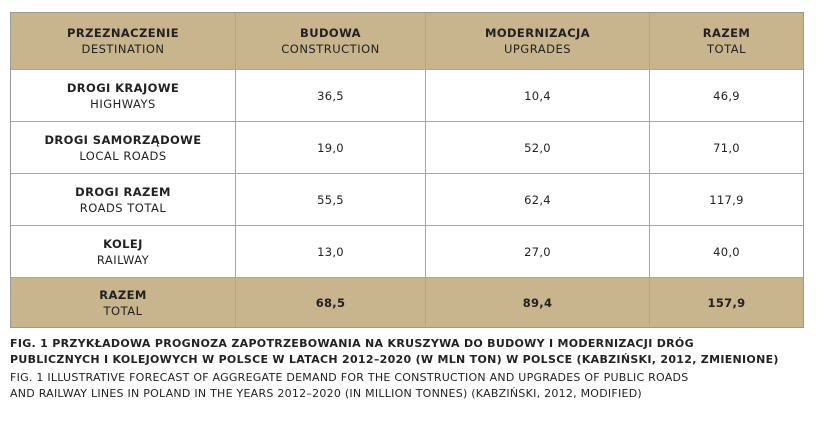  I want to click on cell-construction: 13,0, so click(330, 251).